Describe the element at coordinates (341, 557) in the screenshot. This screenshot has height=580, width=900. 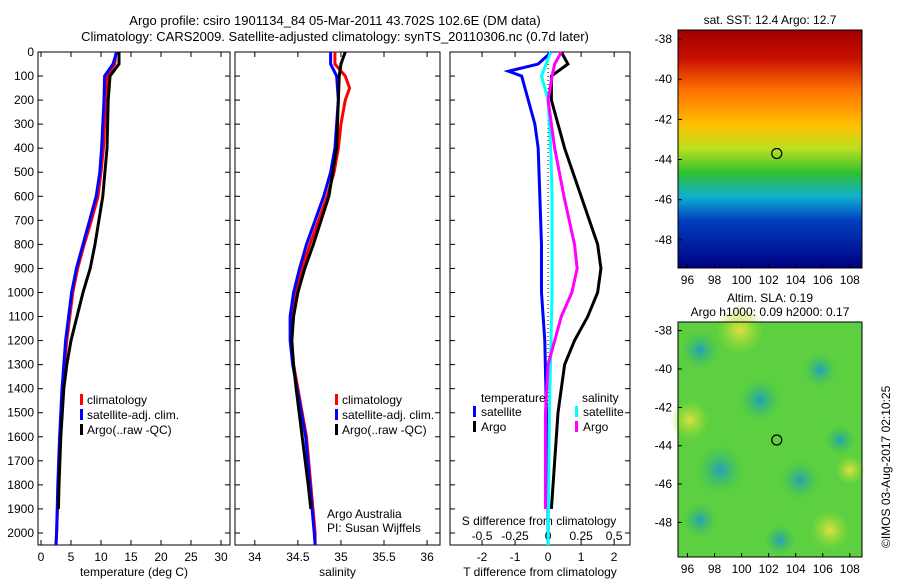
I see `x-tick-label: 35` at that location.